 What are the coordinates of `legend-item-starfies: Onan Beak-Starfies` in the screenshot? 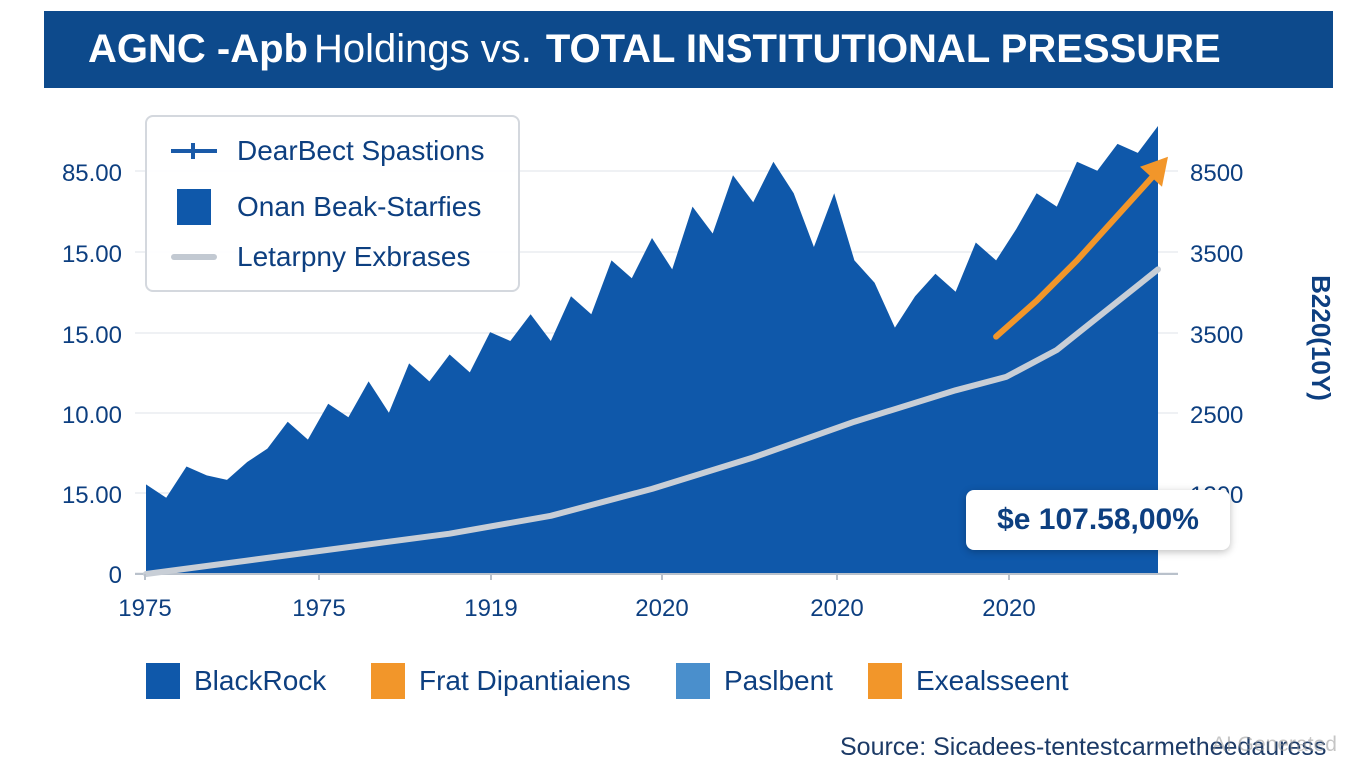 It's located at (326, 207).